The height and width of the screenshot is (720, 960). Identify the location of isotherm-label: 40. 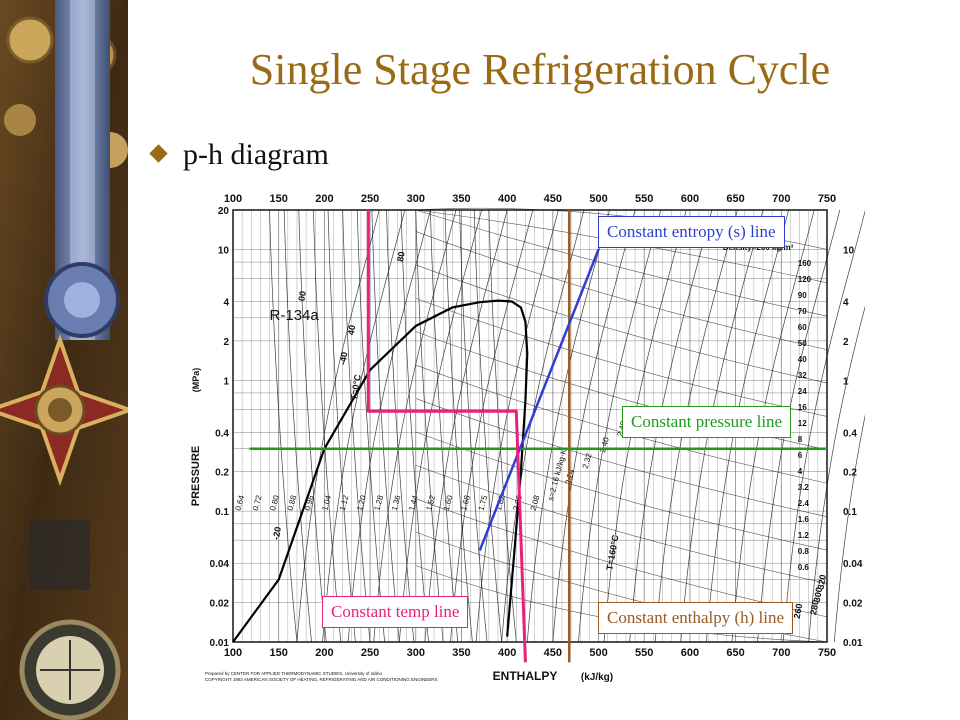
(352, 330).